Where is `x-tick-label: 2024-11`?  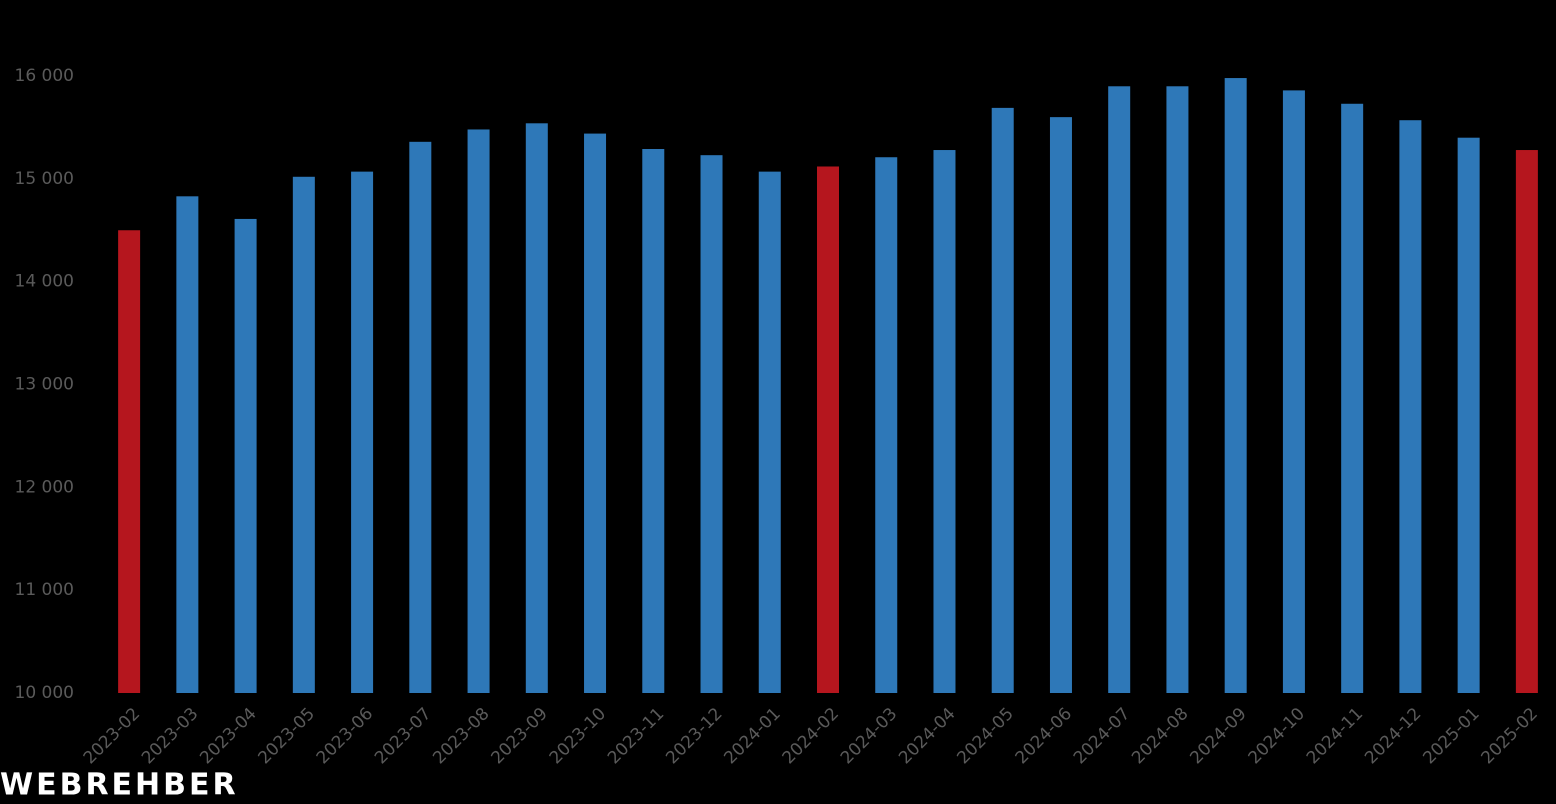 x-tick-label: 2024-11 is located at coordinates (1335, 736).